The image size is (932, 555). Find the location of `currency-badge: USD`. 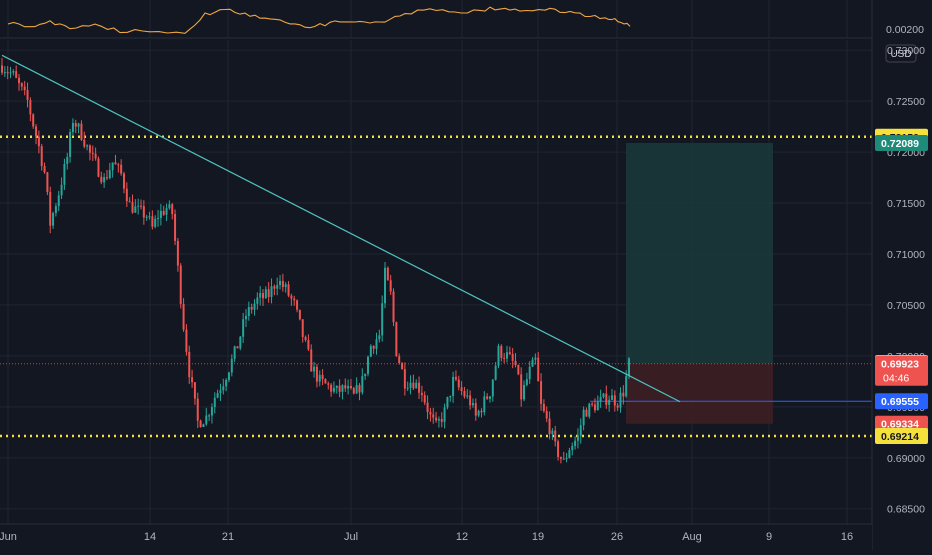

currency-badge: USD is located at coordinates (901, 53).